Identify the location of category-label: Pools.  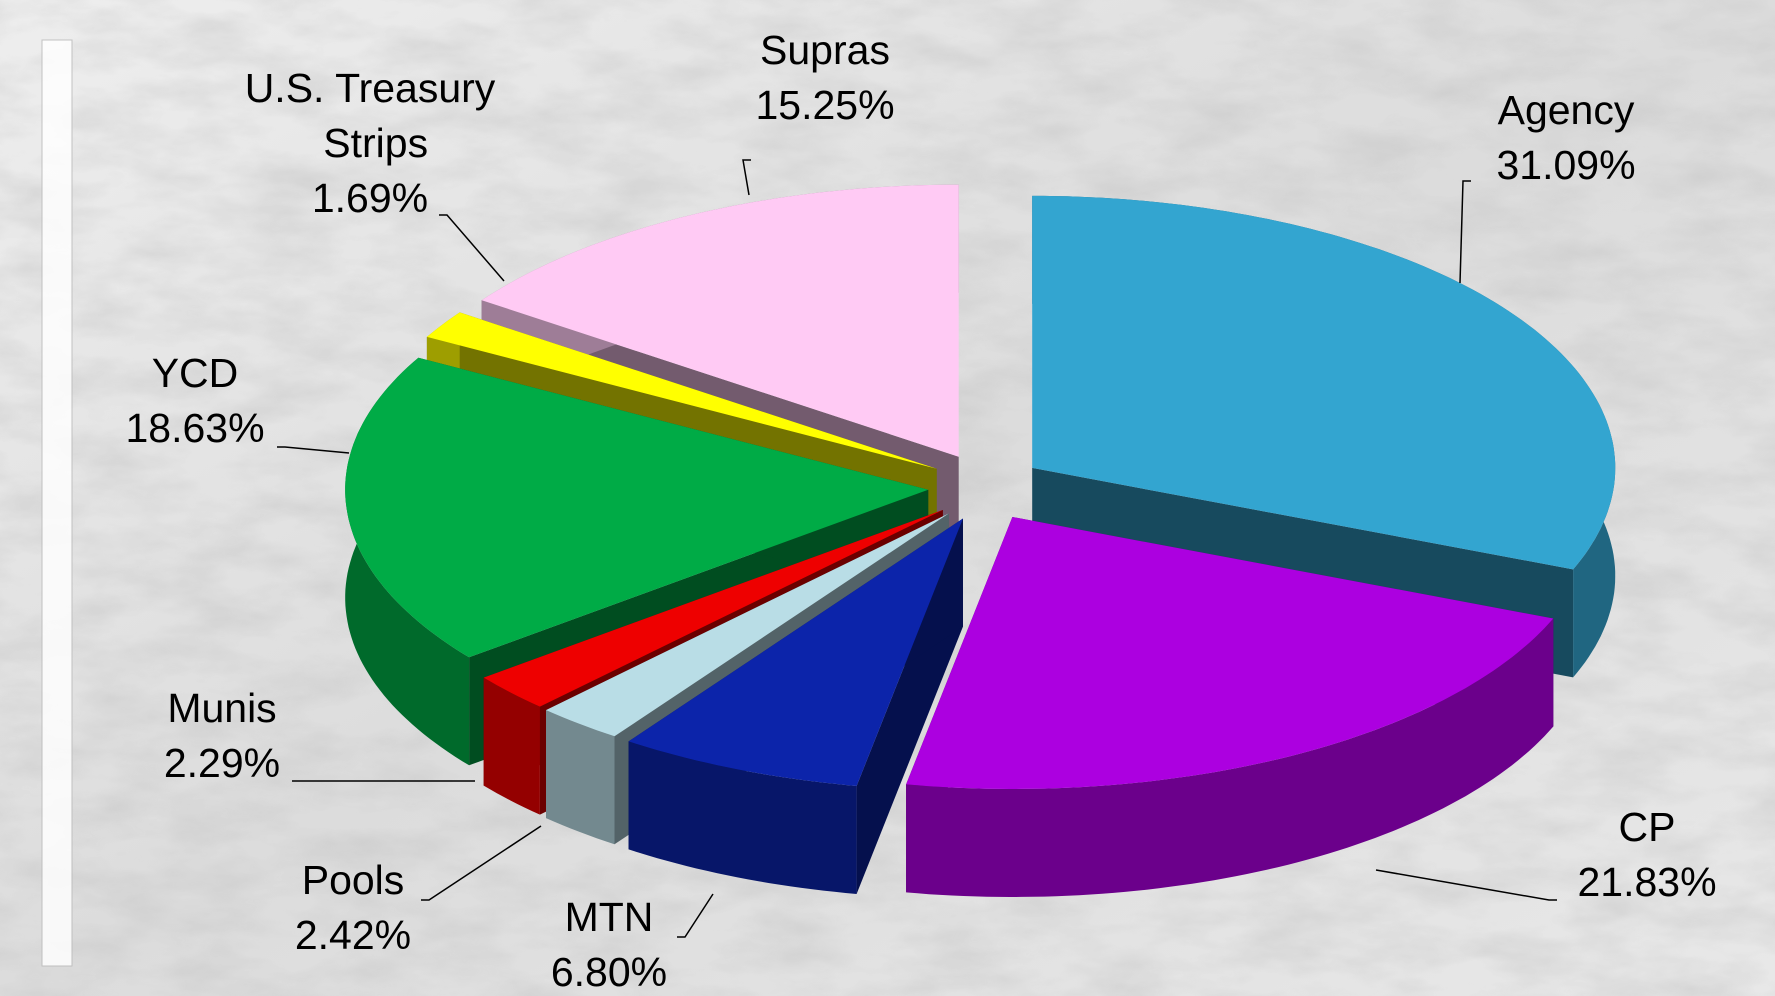
(353, 880).